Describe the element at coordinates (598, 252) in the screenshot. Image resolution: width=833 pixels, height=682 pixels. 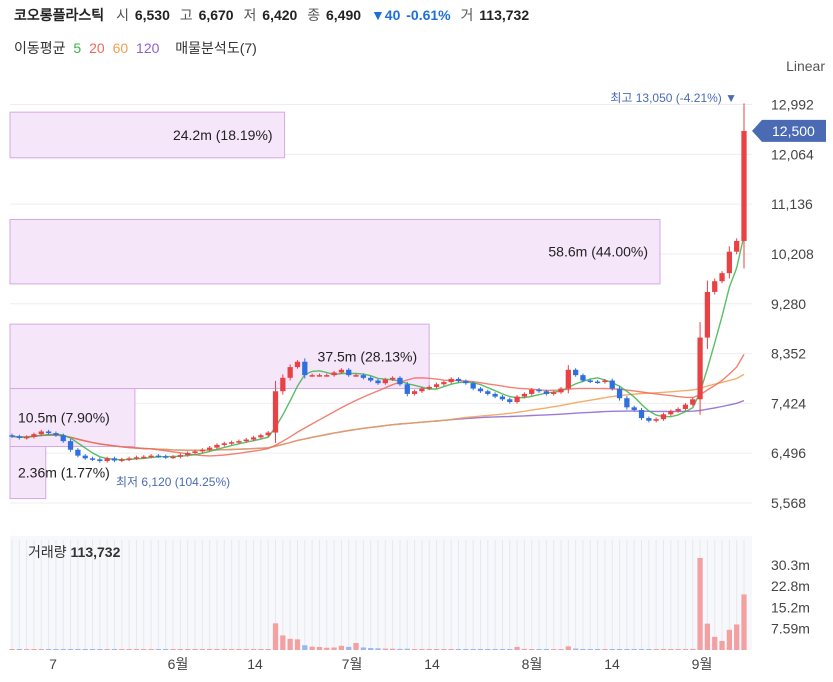
I see `volume-profile-label: 58.6m (44.00%)` at that location.